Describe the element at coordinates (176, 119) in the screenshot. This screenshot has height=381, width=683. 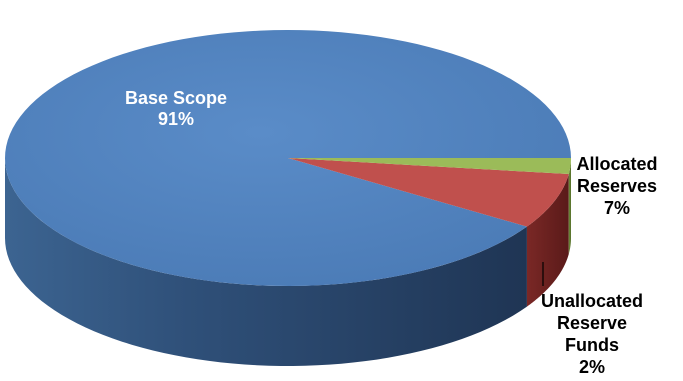
I see `label-base-scope-line: 91%` at that location.